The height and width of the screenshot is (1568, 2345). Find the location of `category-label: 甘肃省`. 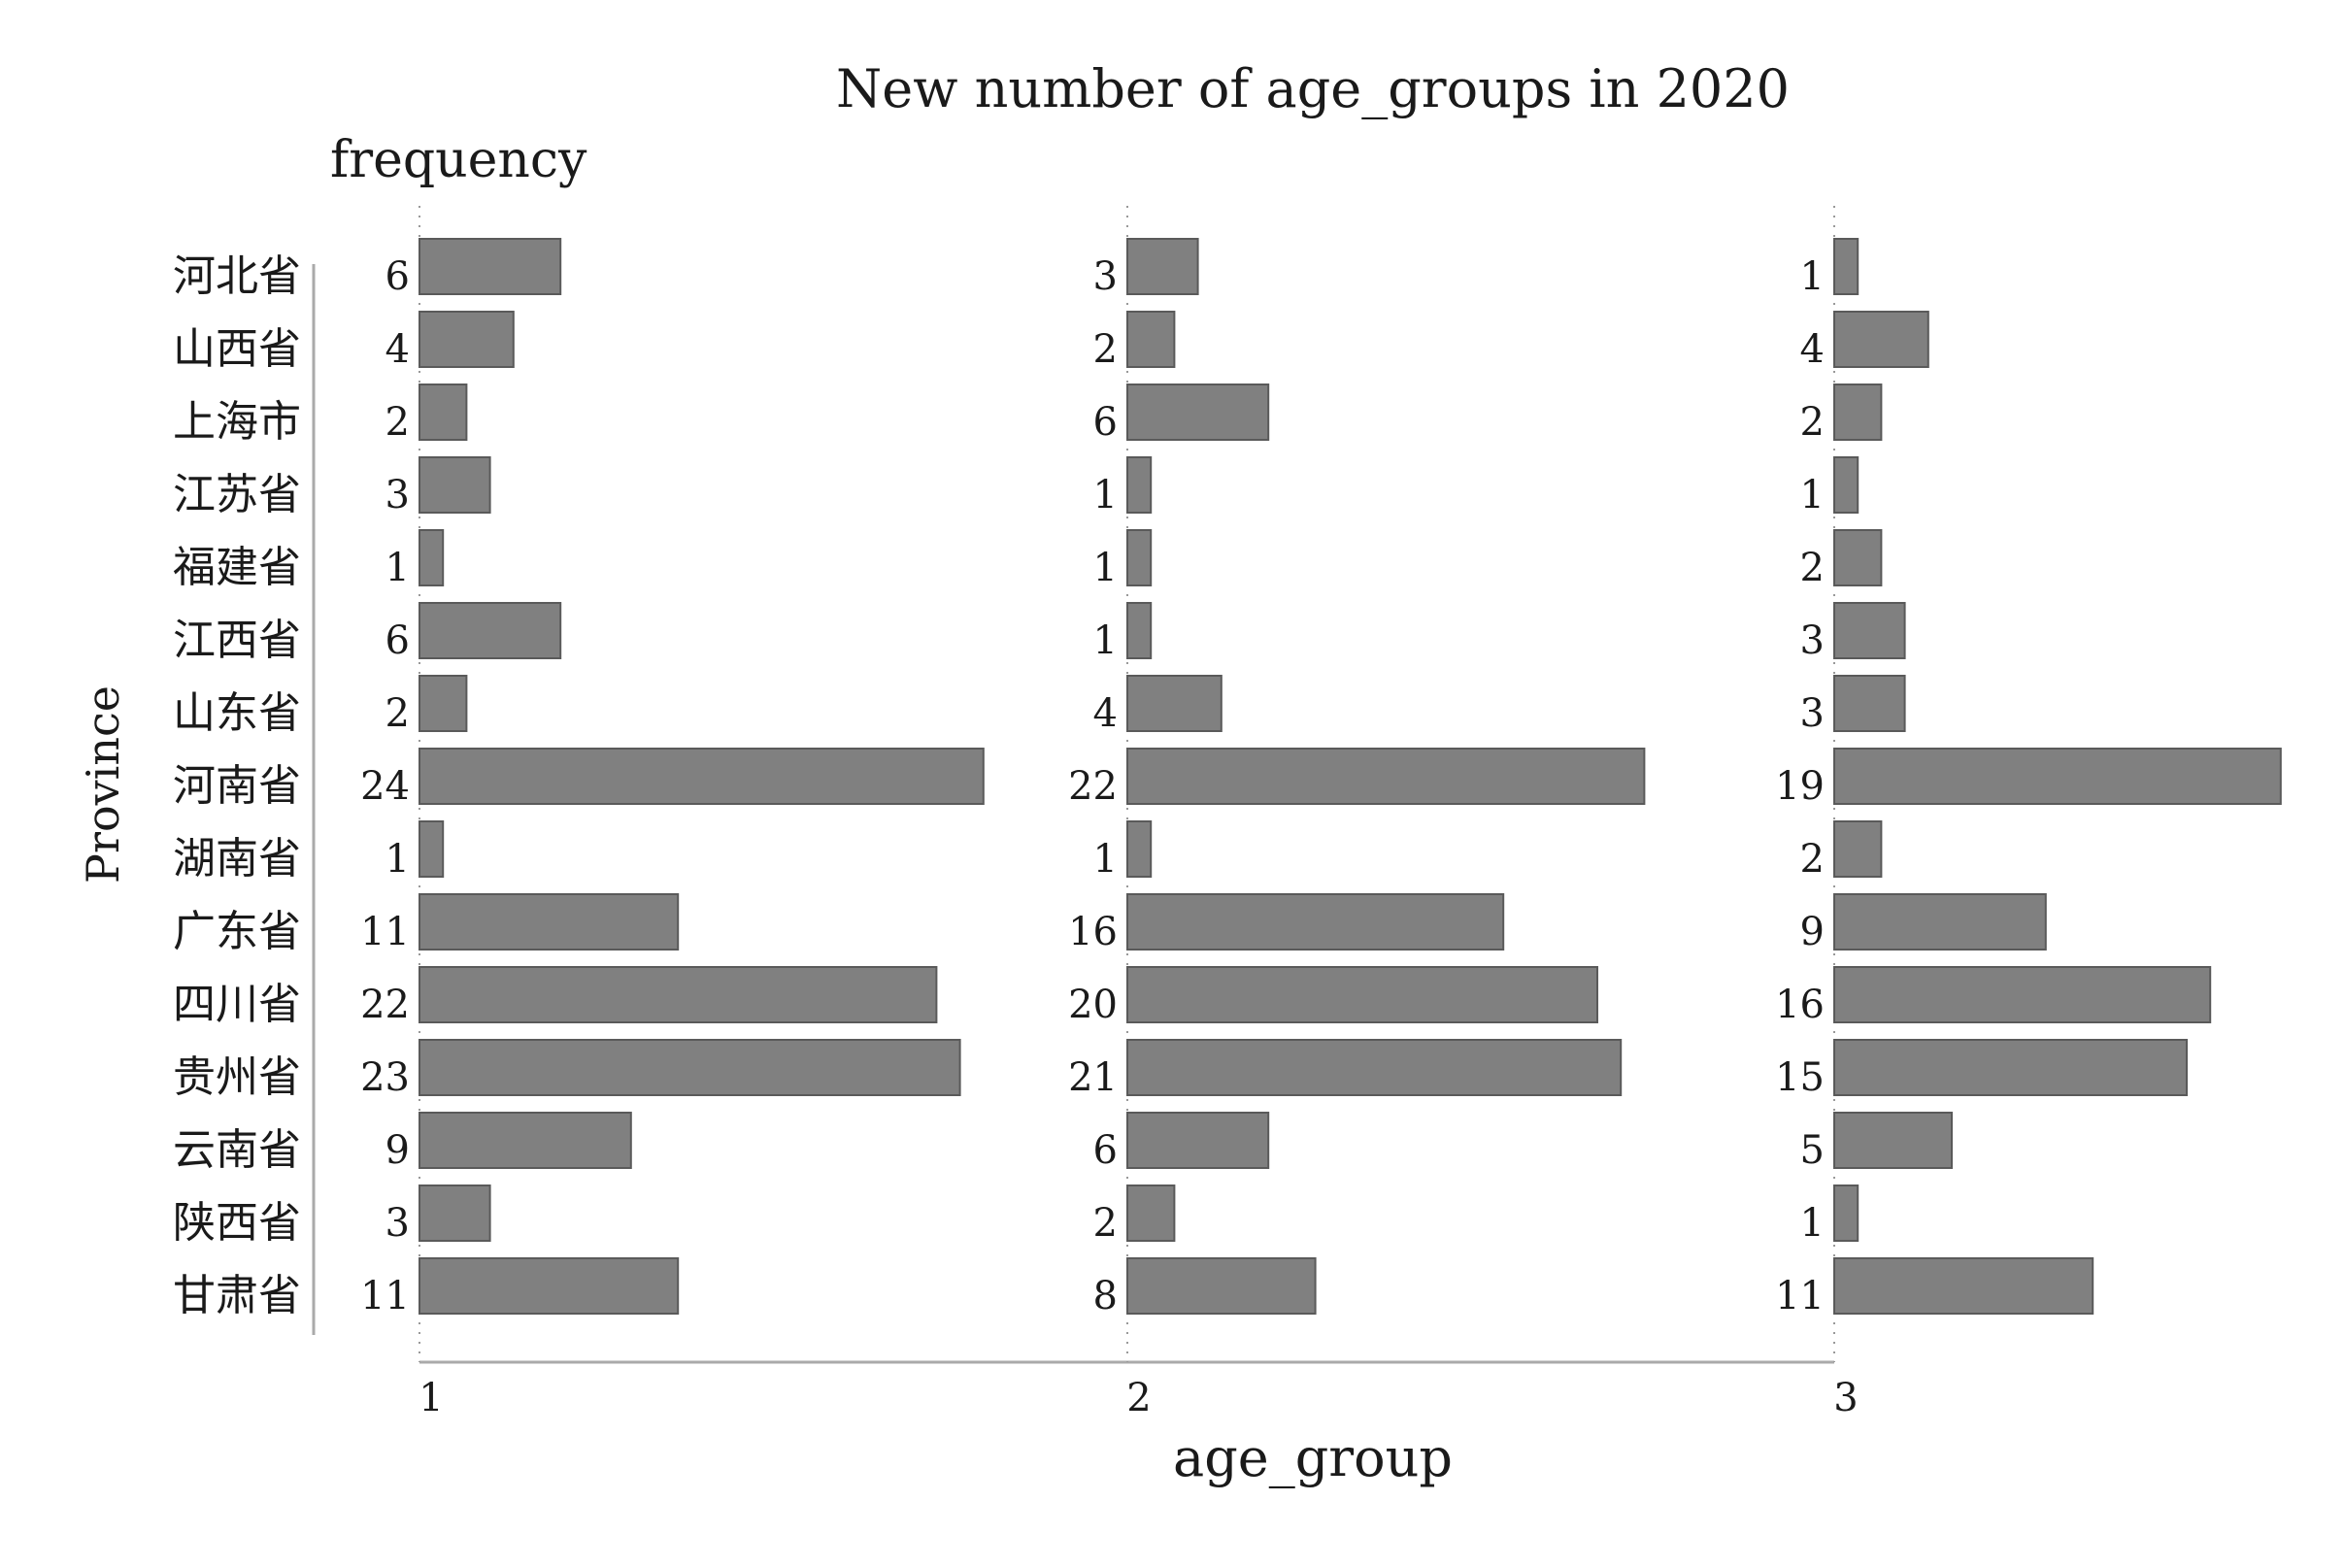

category-label: 甘肃省 is located at coordinates (237, 1295).